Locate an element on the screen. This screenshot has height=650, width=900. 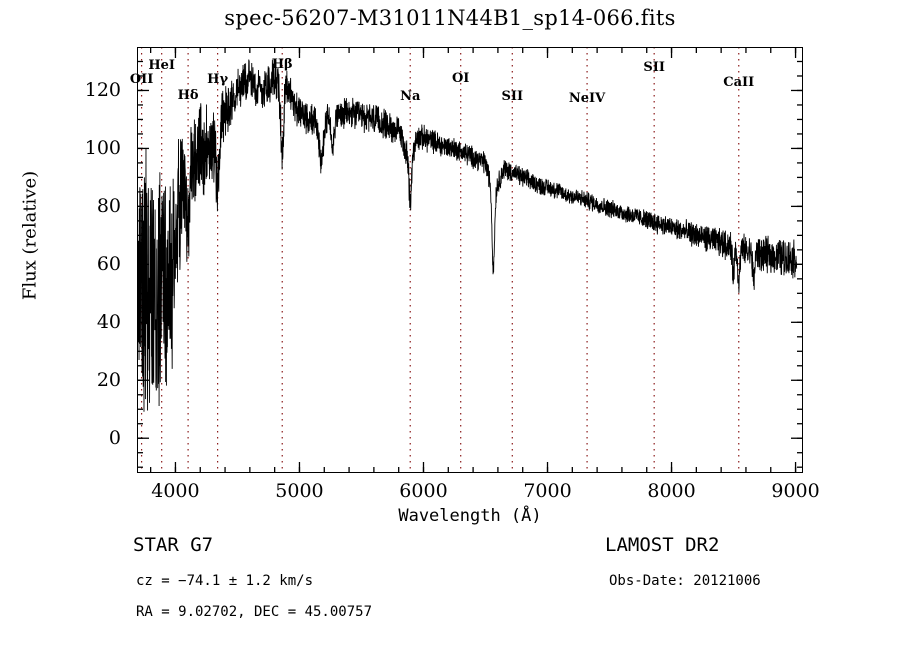
redshift-text: cz = −74.1 ± 1.2 km/s is located at coordinates (225, 581).